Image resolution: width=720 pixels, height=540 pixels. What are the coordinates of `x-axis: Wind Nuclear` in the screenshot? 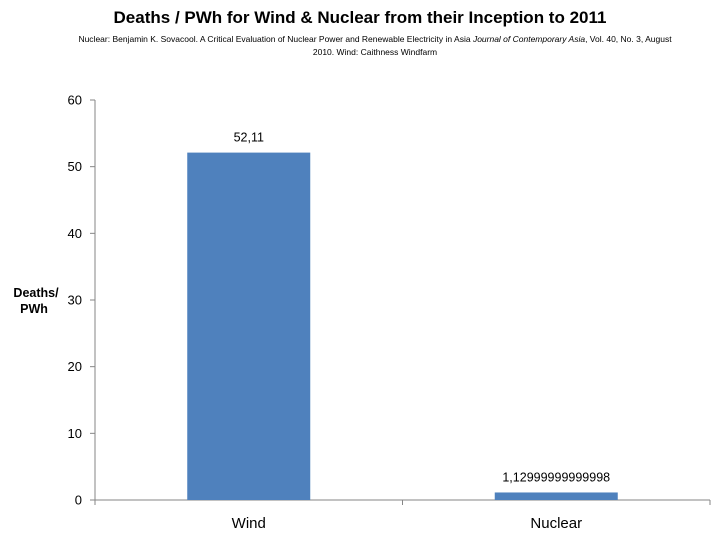 It's located at (402, 515).